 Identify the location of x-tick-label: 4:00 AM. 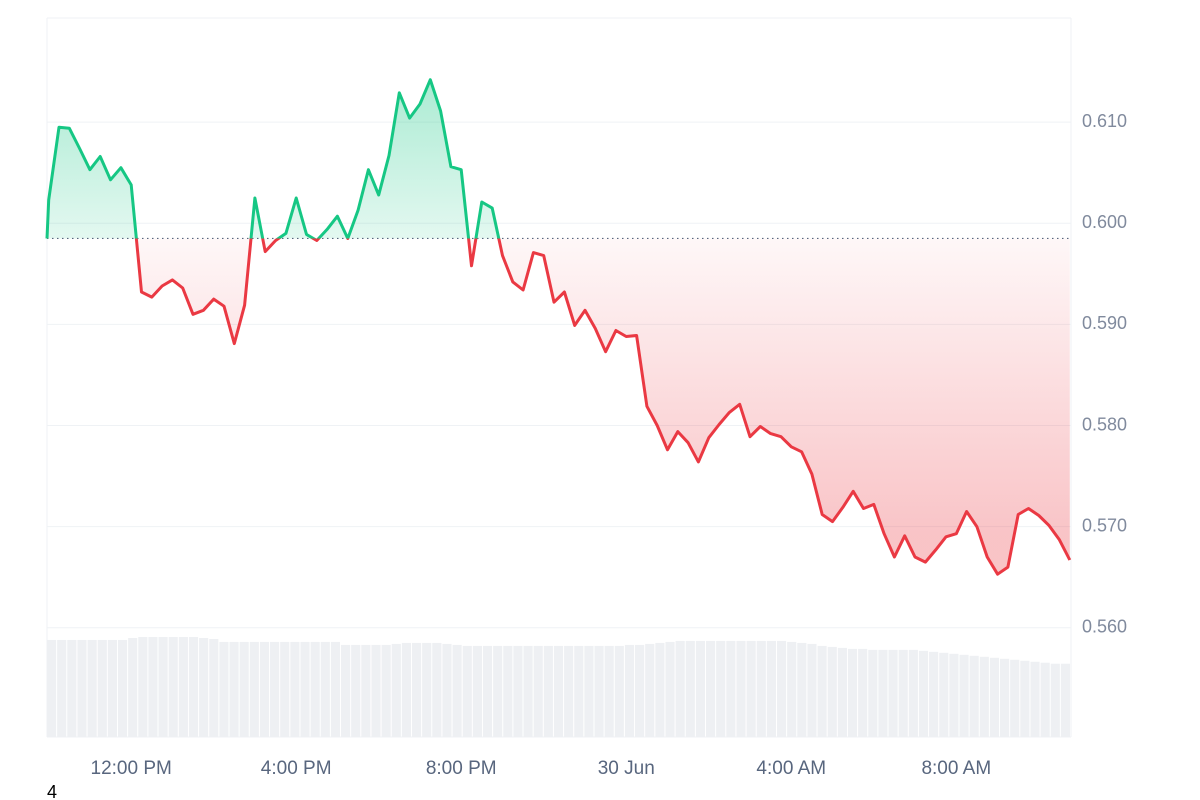
(791, 768).